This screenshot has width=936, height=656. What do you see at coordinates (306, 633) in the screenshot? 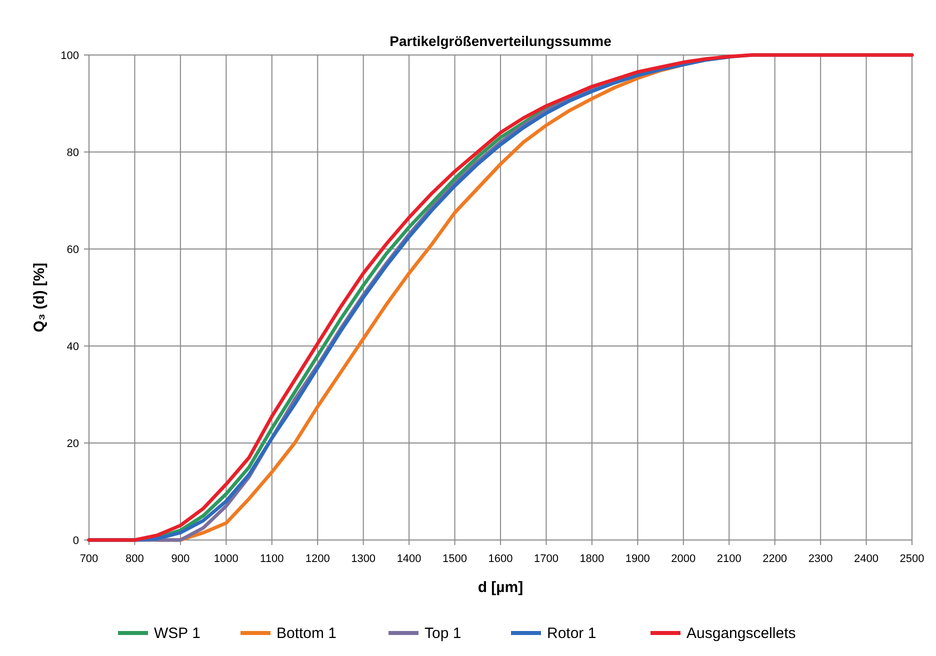
I see `legend-label: Bottom 1` at bounding box center [306, 633].